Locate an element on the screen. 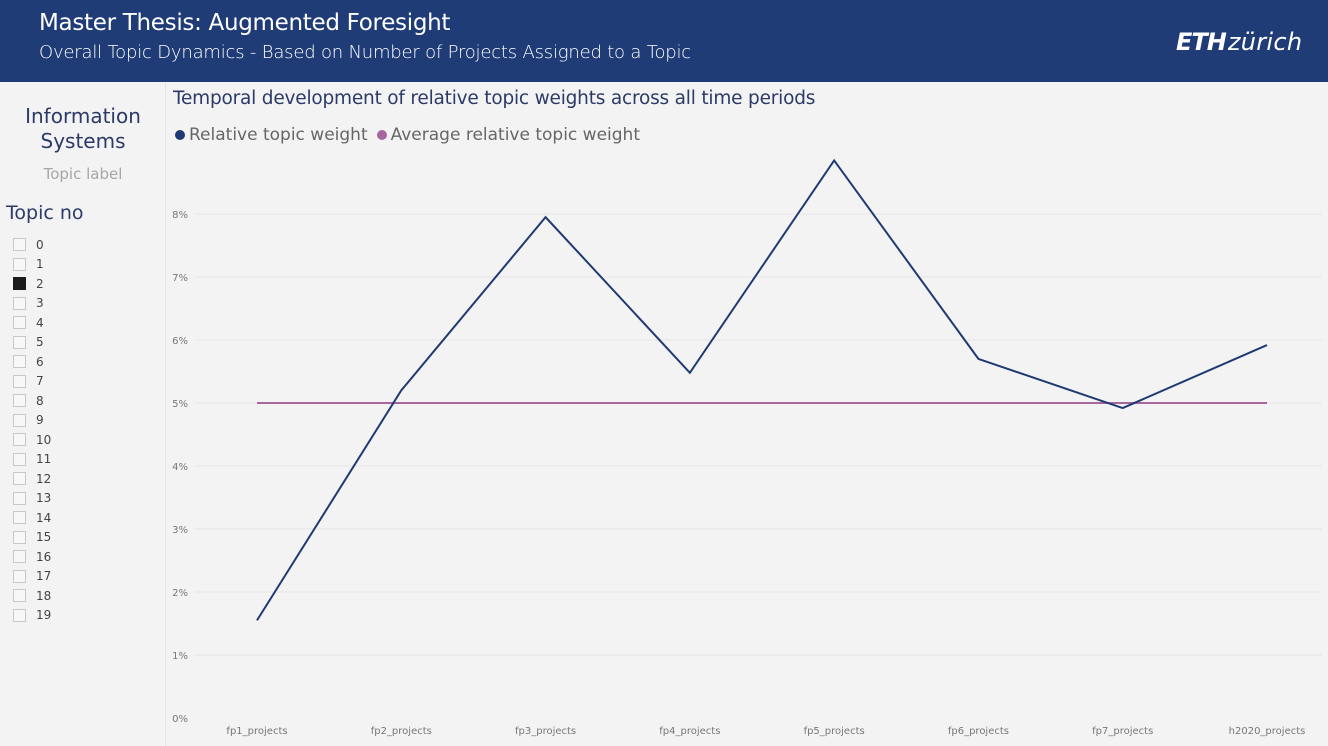 Image resolution: width=1328 pixels, height=746 pixels. x-tick-label: fp5_projects is located at coordinates (834, 731).